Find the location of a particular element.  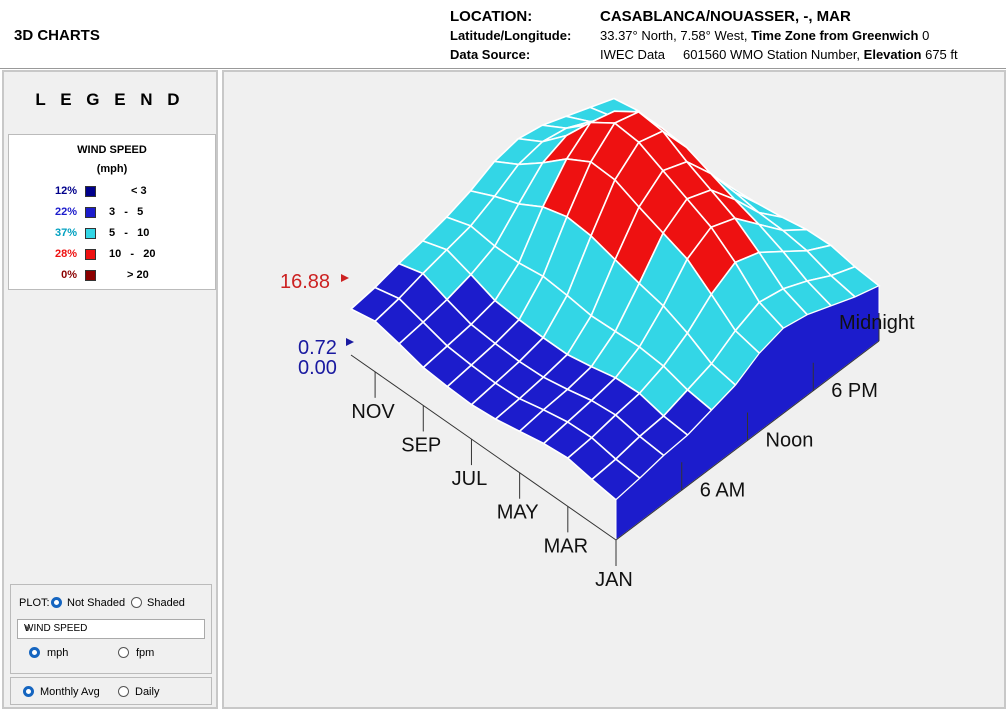

legend-percent: 22% is located at coordinates (65, 212).